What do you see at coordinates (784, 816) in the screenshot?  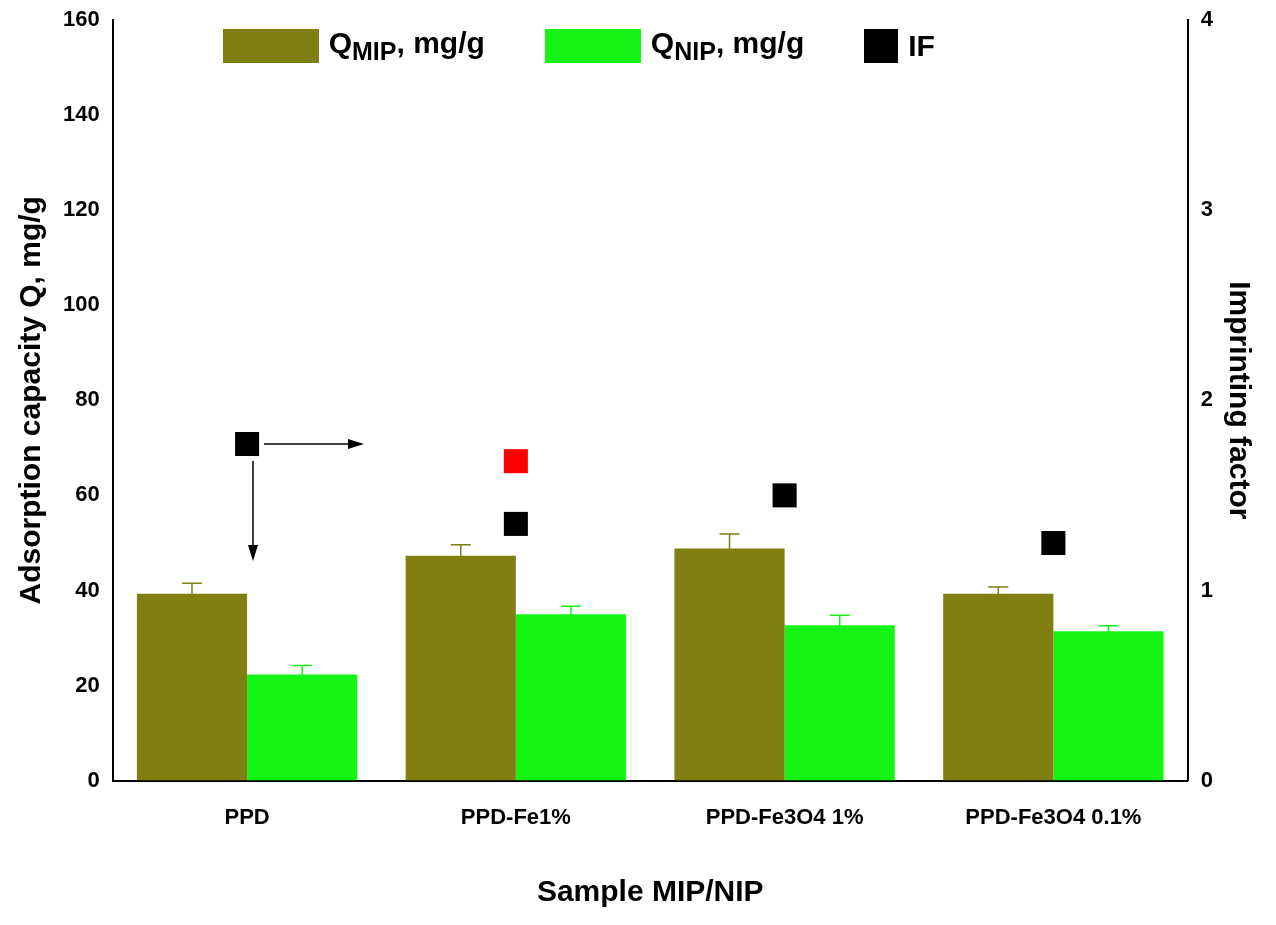 I see `x-tick-label: PPD-Fe3O4 1%` at bounding box center [784, 816].